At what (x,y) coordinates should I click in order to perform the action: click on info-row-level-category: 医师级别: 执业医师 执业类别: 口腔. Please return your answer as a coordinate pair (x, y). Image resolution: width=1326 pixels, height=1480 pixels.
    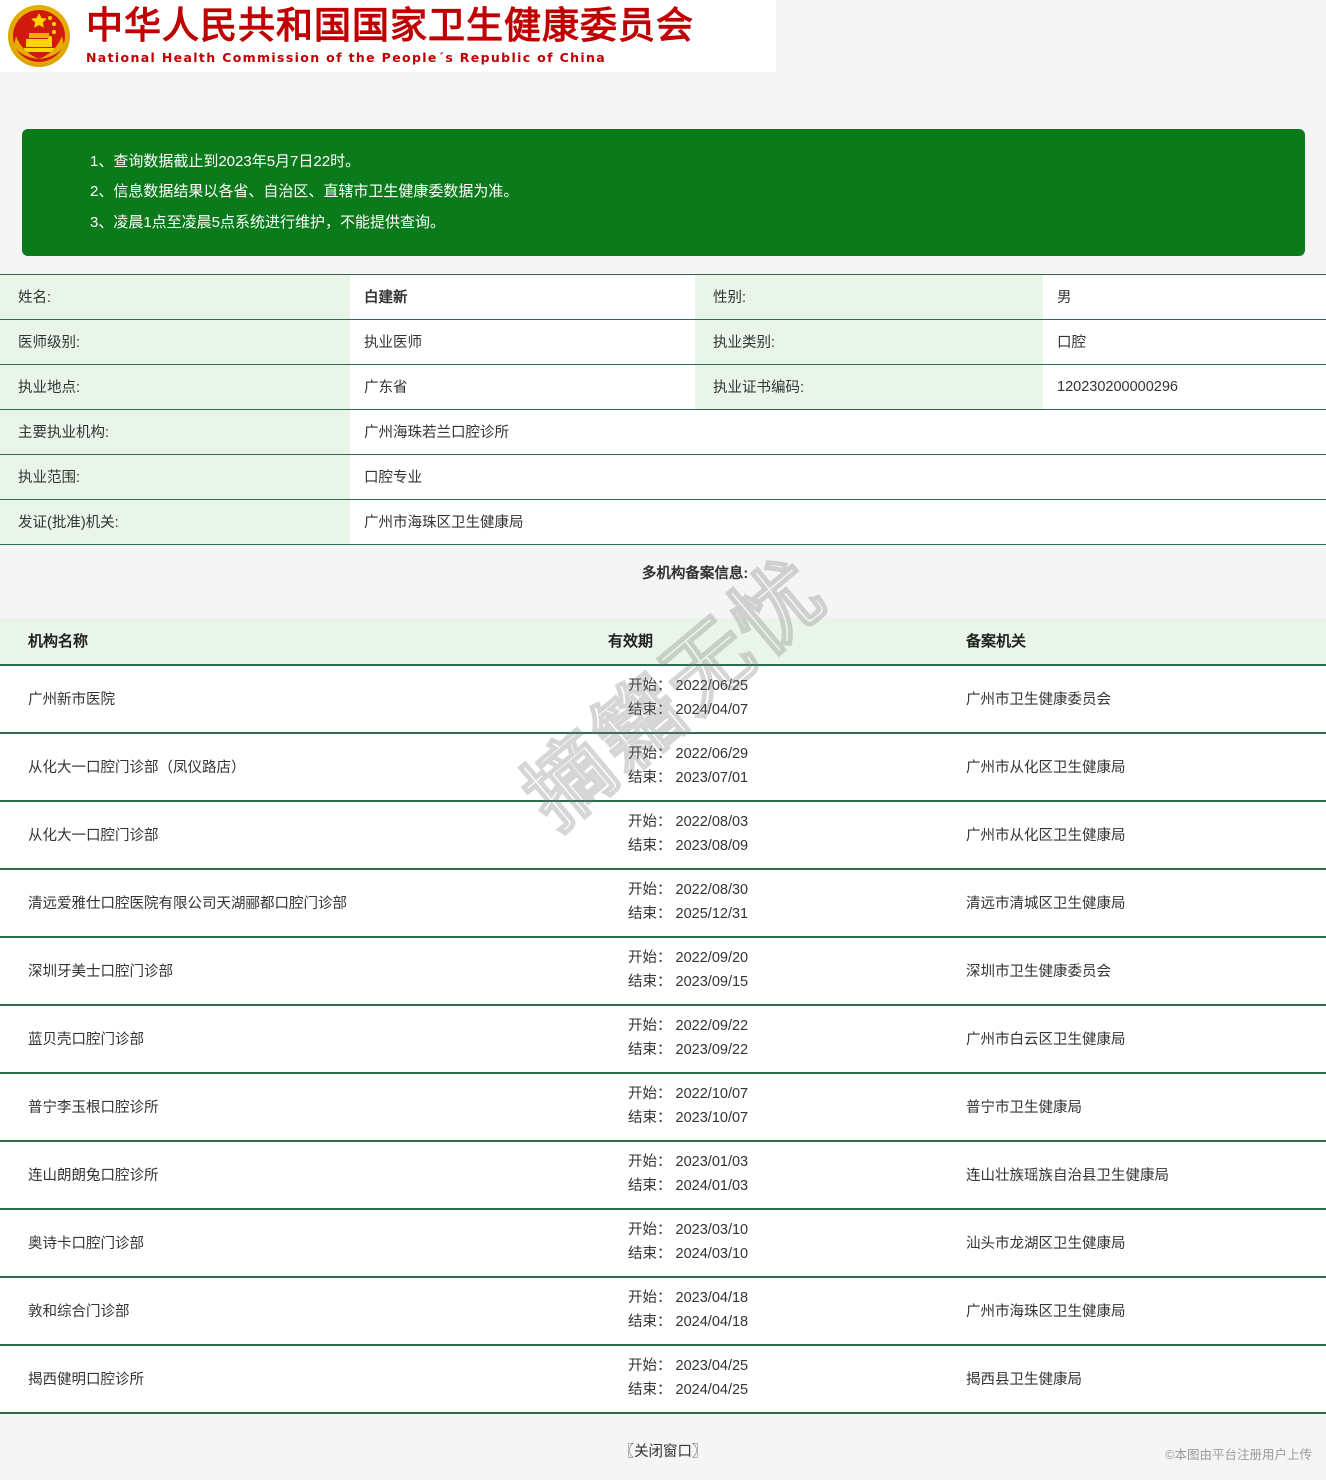
    Looking at the image, I should click on (663, 341).